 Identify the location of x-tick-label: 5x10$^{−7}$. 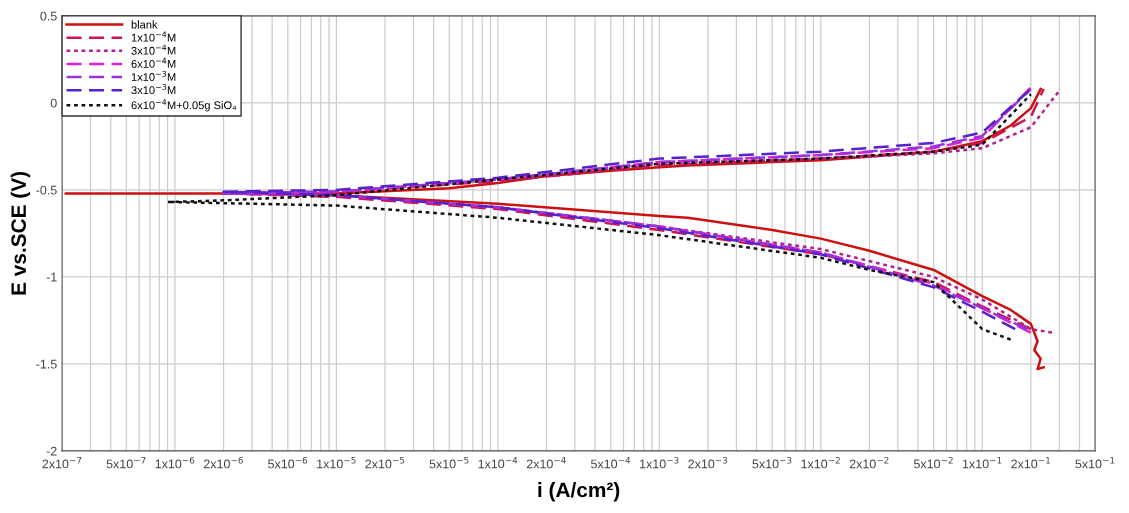
(126, 463).